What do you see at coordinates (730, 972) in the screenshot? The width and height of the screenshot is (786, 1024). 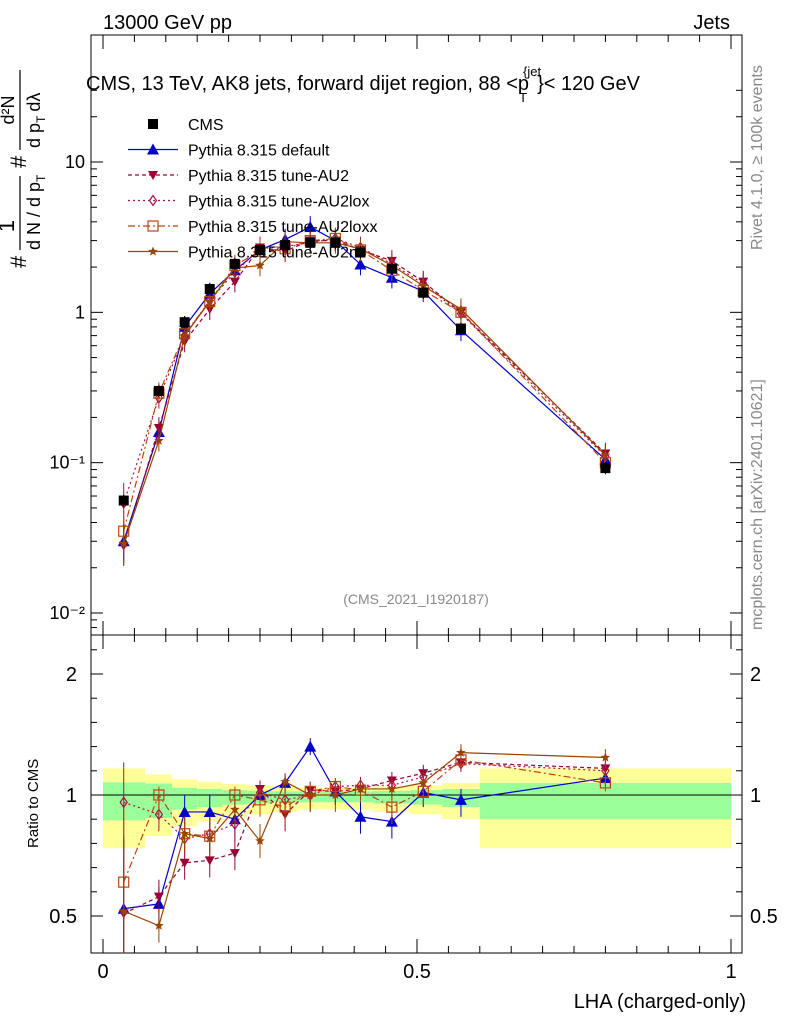 I see `x-tick-label: 1` at bounding box center [730, 972].